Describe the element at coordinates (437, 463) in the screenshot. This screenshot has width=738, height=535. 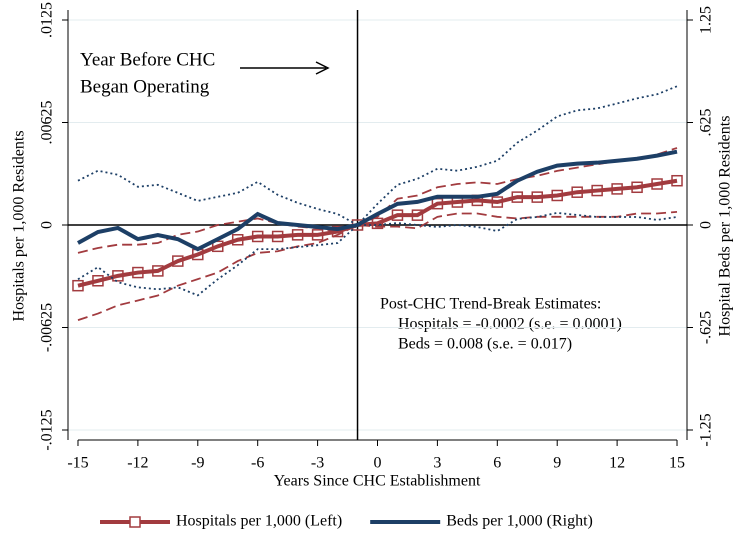
I see `x-tick-label: 3` at that location.